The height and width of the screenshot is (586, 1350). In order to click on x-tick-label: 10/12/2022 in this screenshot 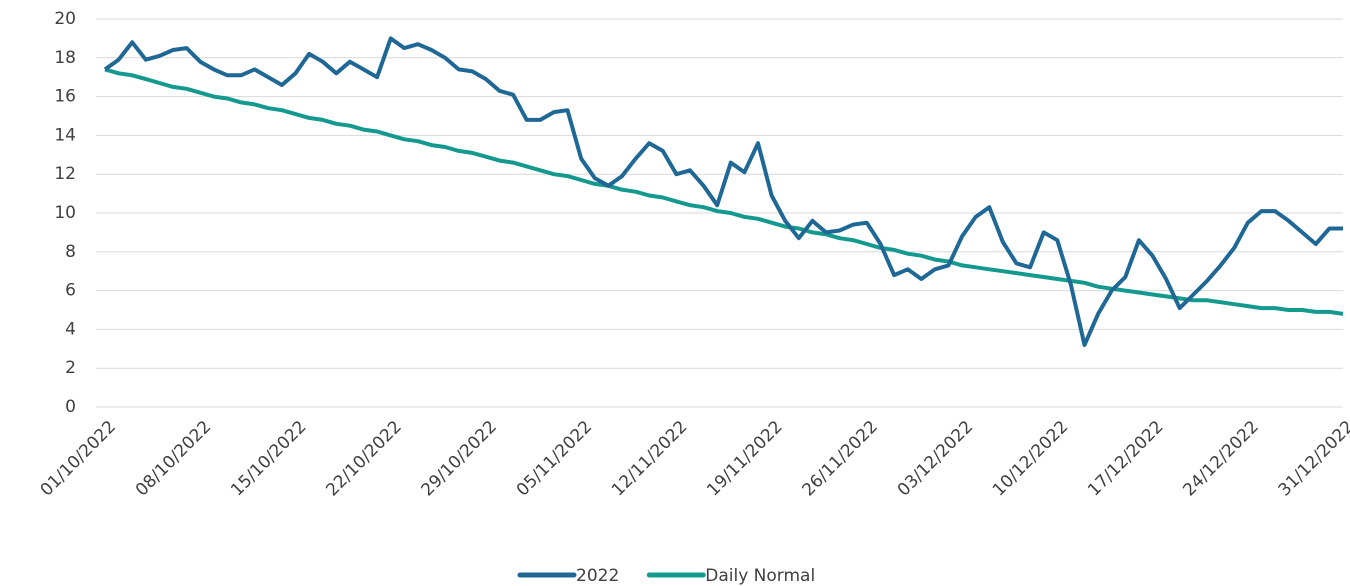, I will do `click(1030, 458)`.